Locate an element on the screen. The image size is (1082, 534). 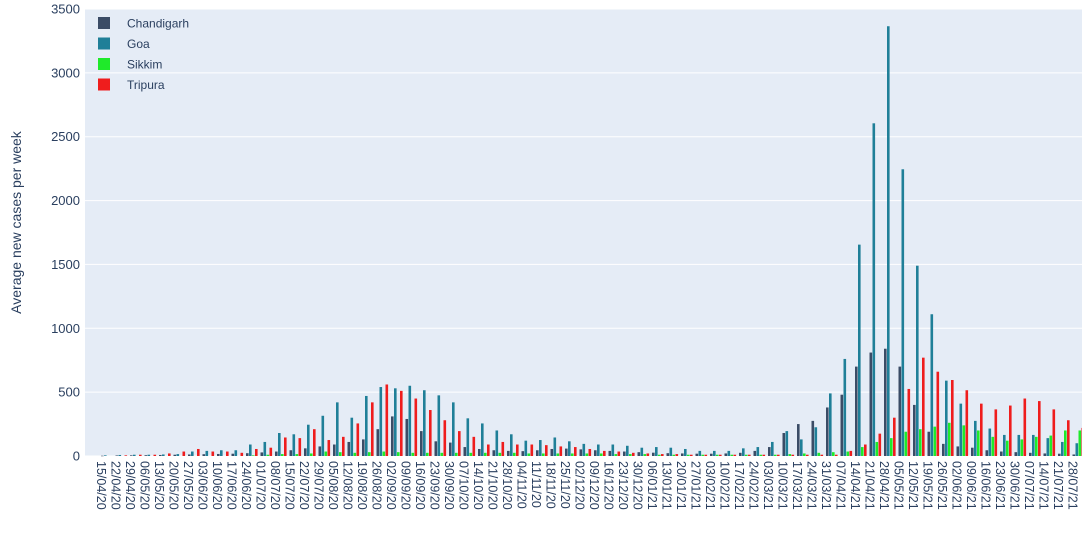
legend-label: Sikkim is located at coordinates (144, 65).